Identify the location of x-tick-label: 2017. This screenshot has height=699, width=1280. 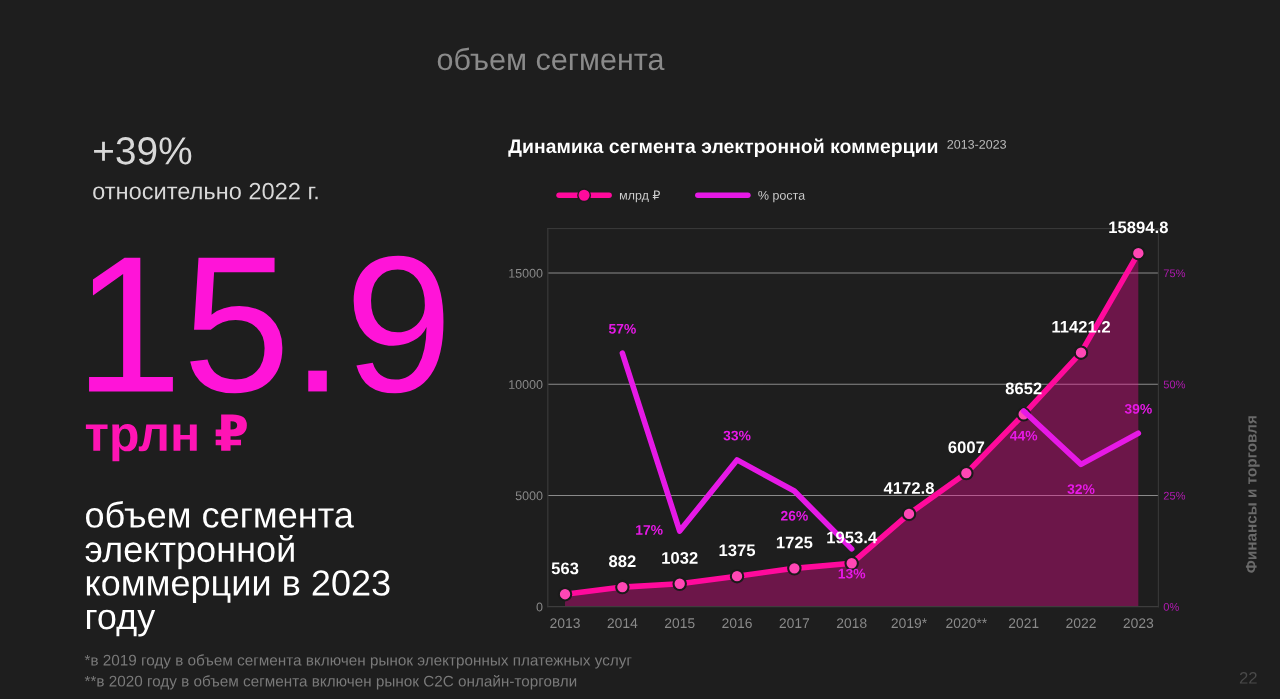
(794, 623).